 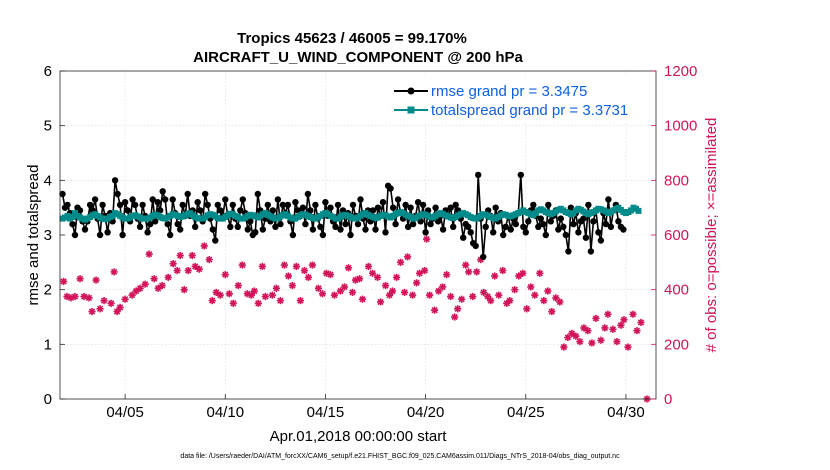 I want to click on right-tick-label: 1000, so click(x=680, y=126).